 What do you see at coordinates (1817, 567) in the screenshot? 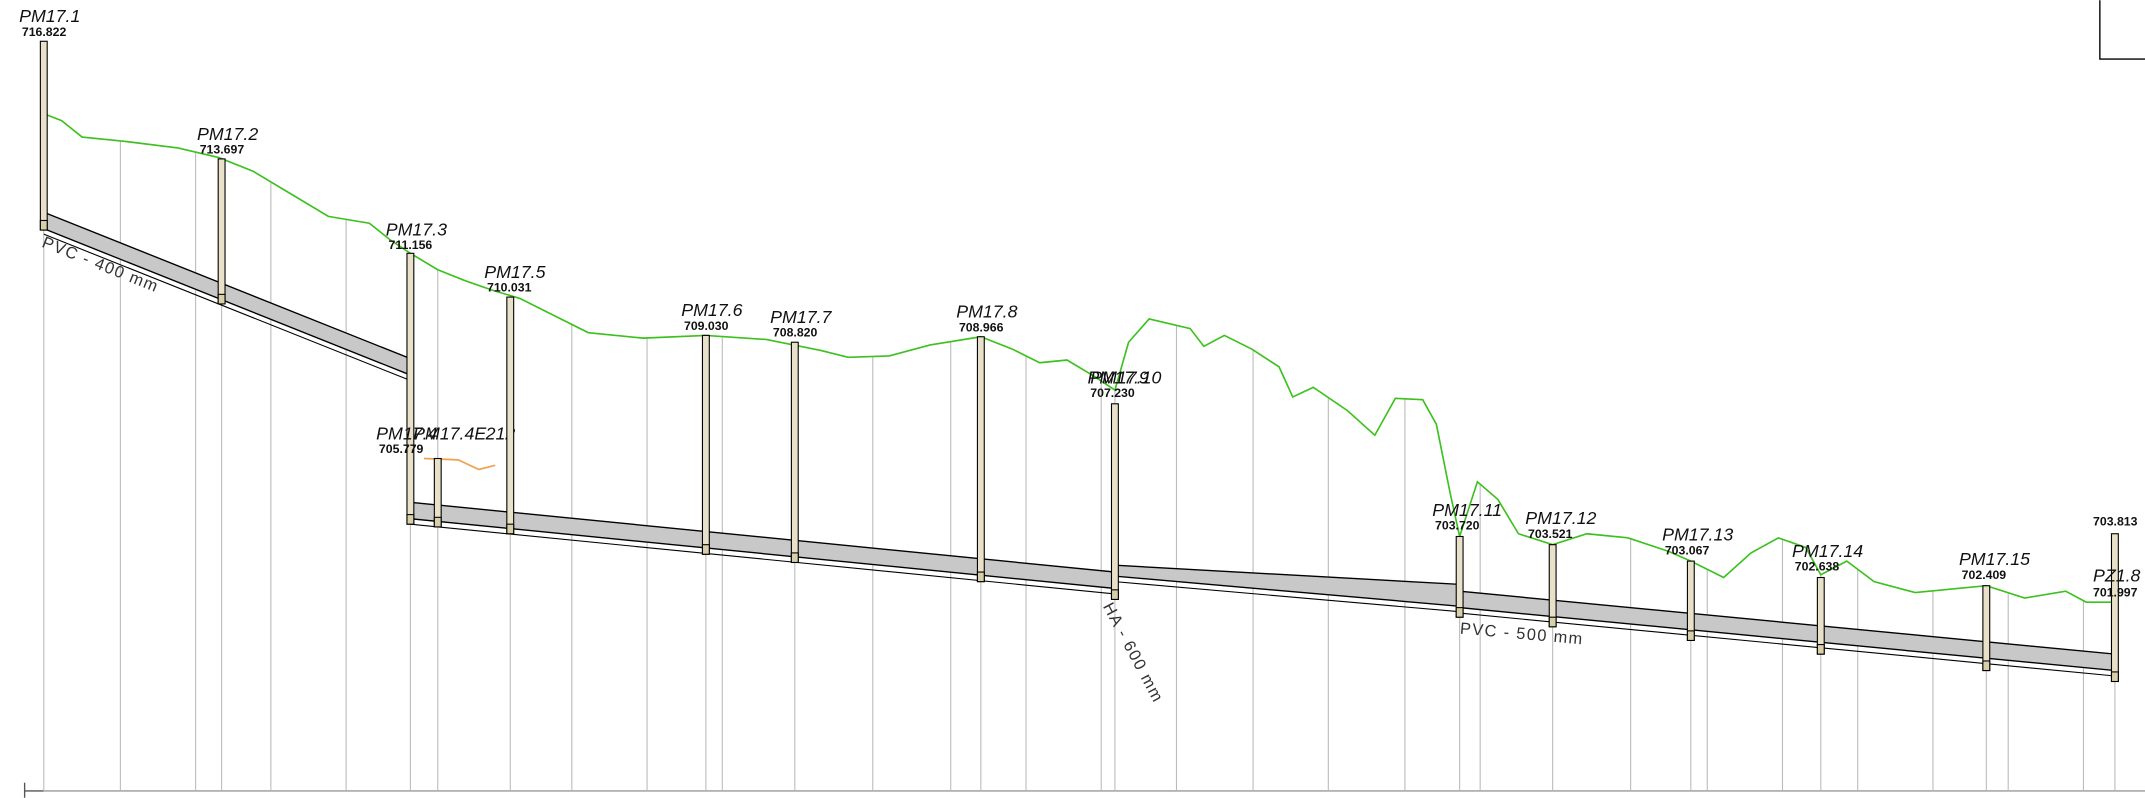
I see `manhole-elevation: 702.638` at bounding box center [1817, 567].